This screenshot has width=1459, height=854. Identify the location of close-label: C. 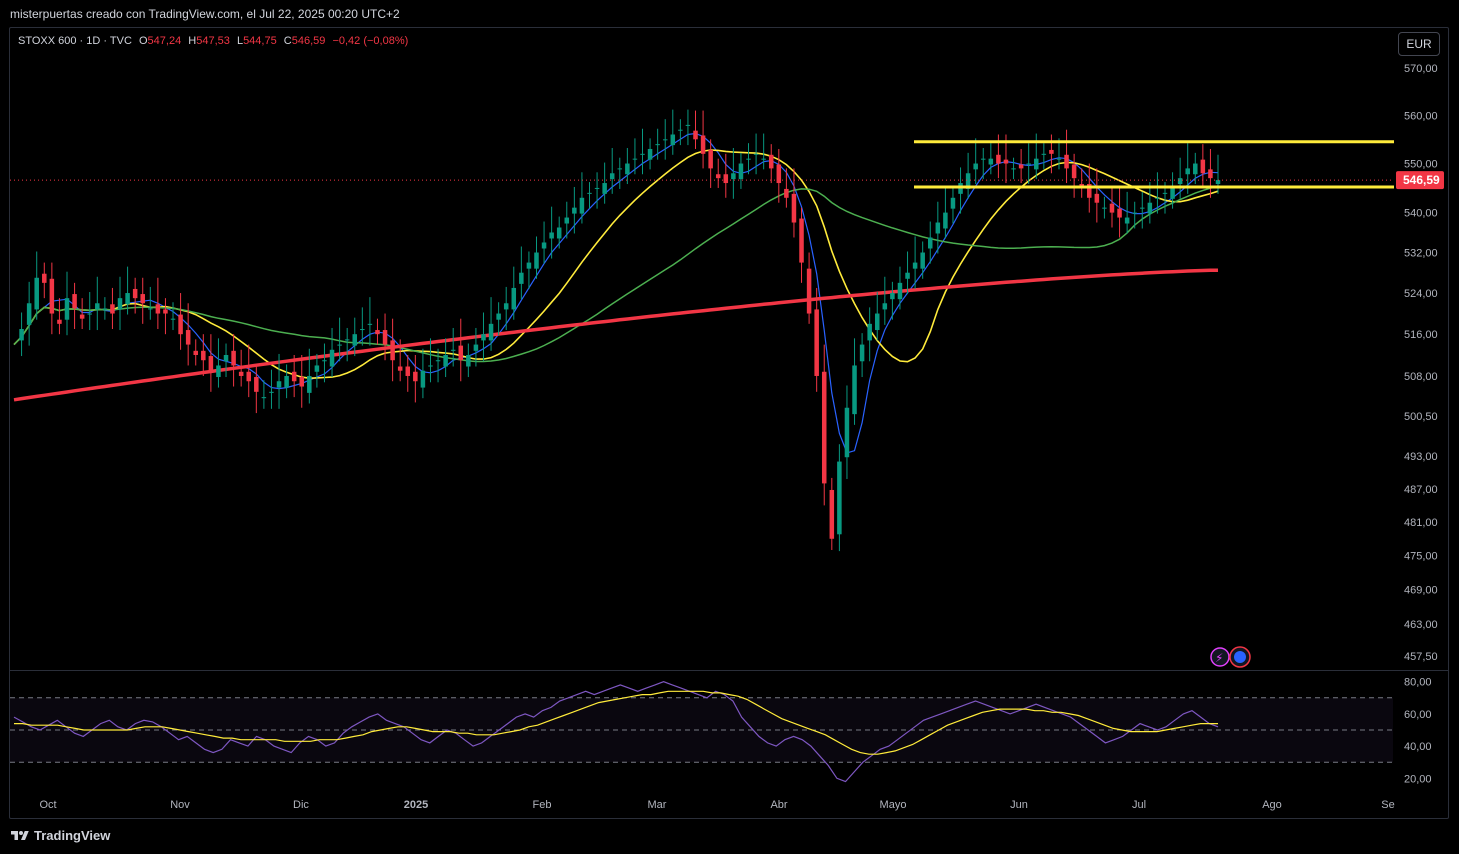
(287, 41).